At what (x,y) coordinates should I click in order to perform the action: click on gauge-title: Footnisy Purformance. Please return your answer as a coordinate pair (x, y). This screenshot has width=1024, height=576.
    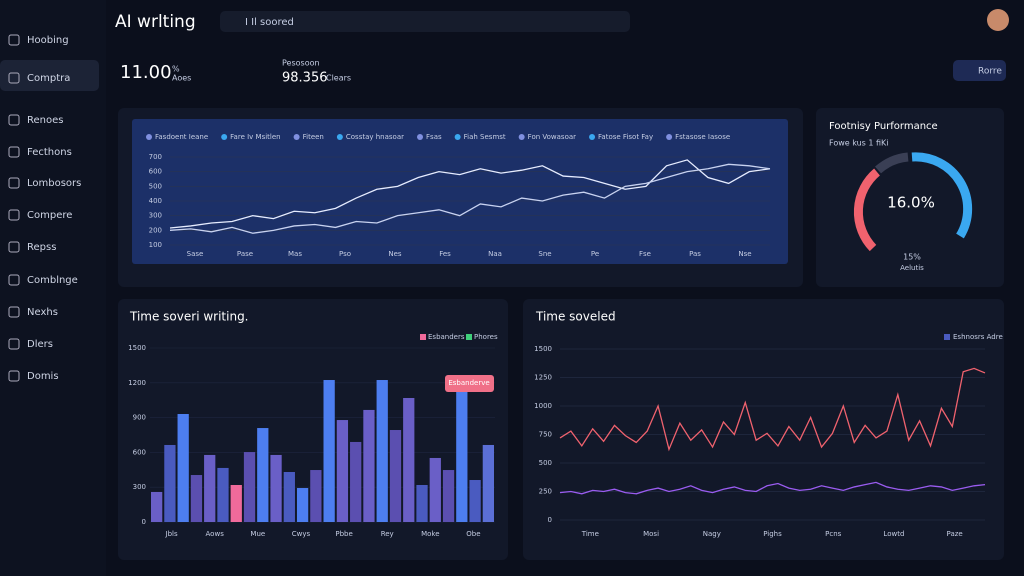
    Looking at the image, I should click on (883, 126).